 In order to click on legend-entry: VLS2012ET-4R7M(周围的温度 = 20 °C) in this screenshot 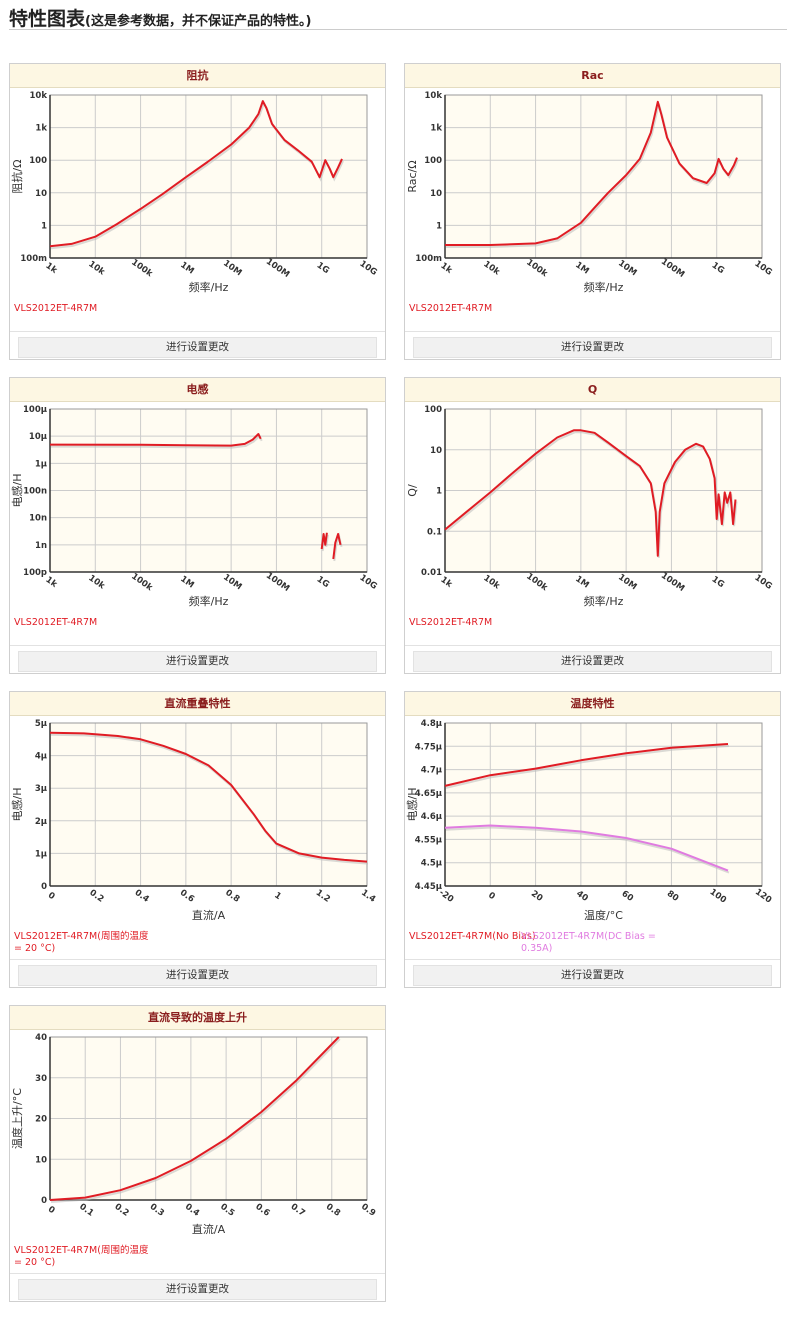, I will do `click(81, 942)`.